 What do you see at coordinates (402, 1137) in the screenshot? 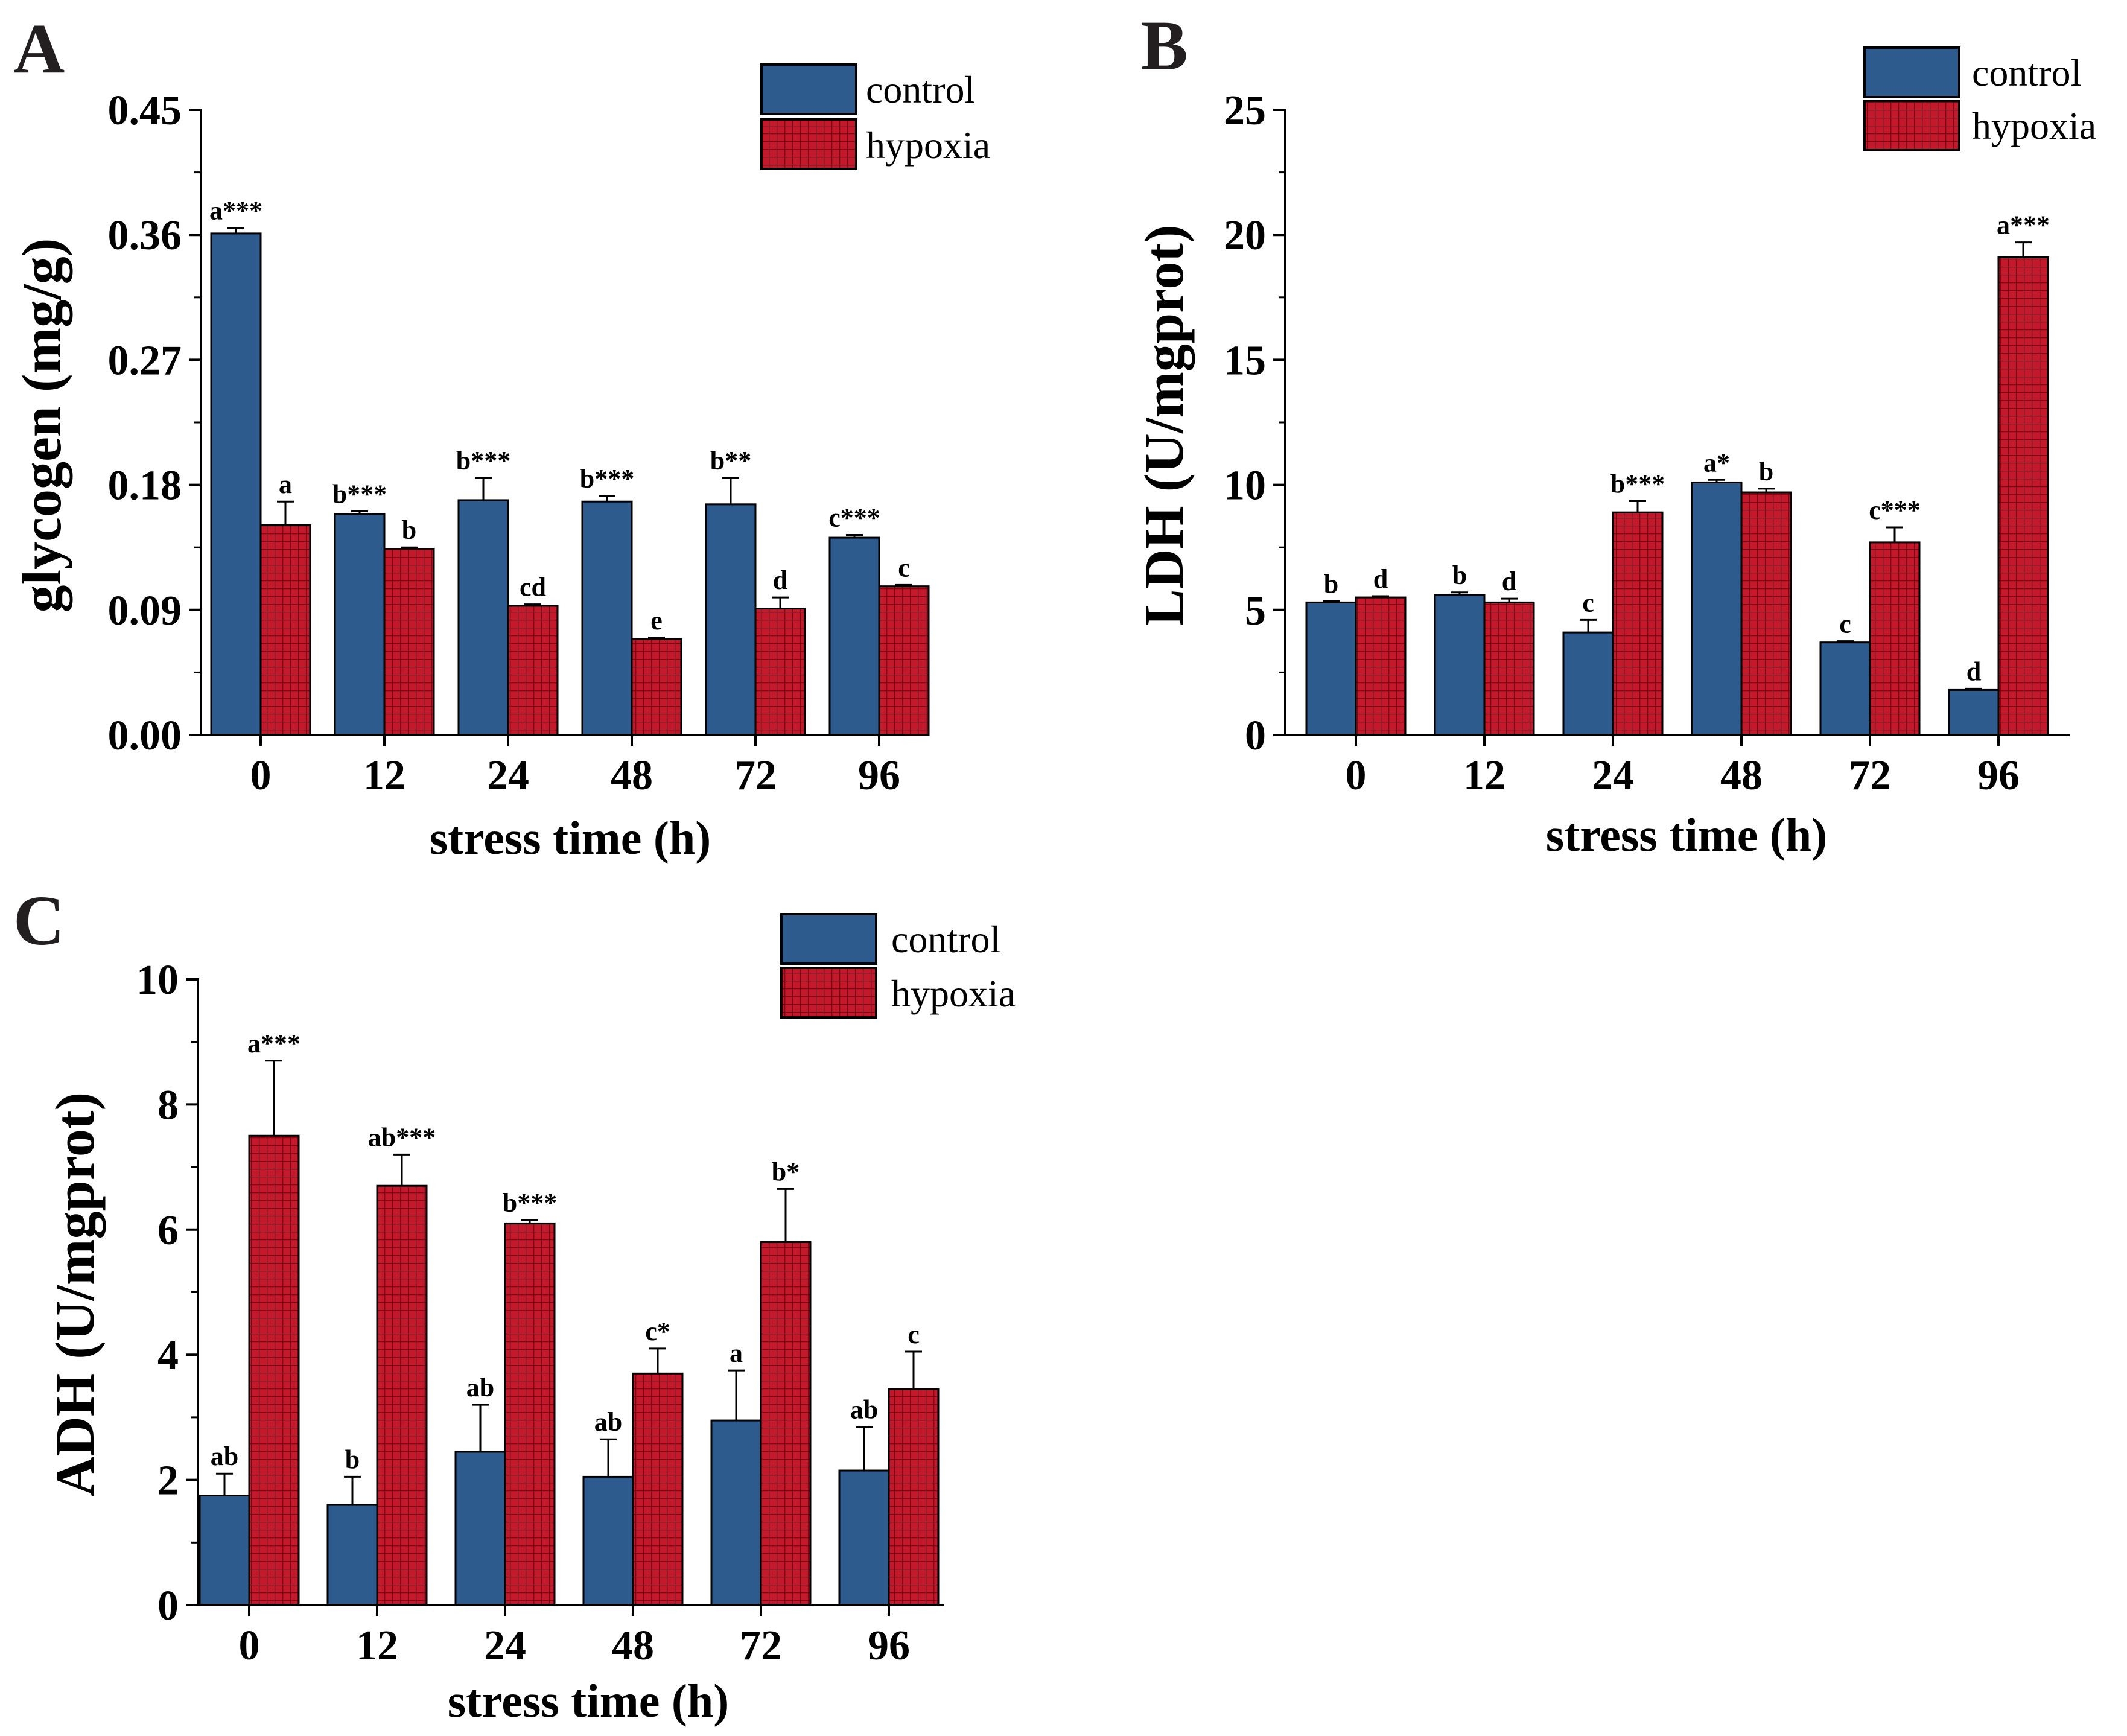
I see `significance-label: ab***` at bounding box center [402, 1137].